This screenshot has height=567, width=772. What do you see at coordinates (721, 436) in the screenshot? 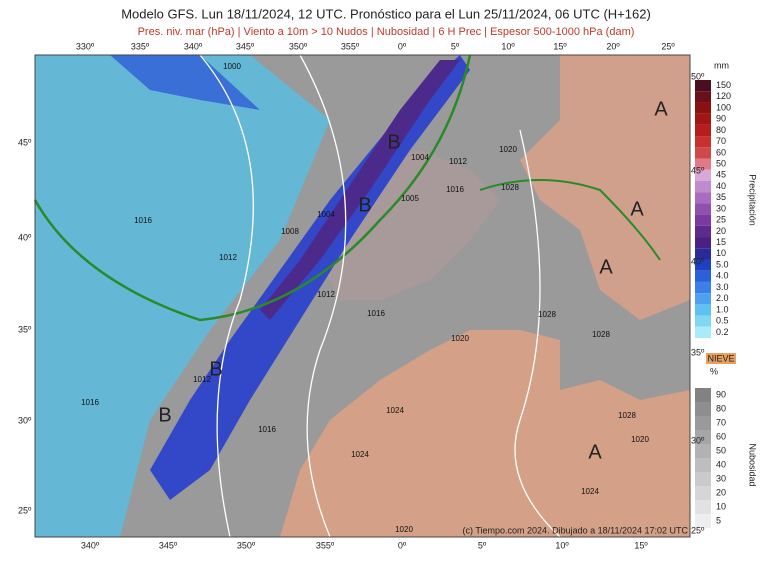
I see `cloud-level: 60` at bounding box center [721, 436].